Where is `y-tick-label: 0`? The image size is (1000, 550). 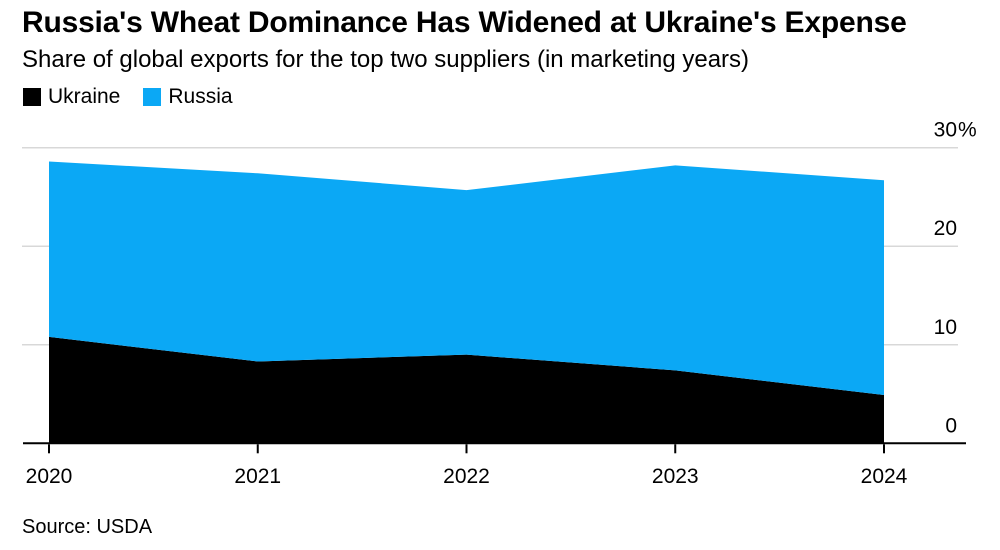 y-tick-label: 0 is located at coordinates (951, 425).